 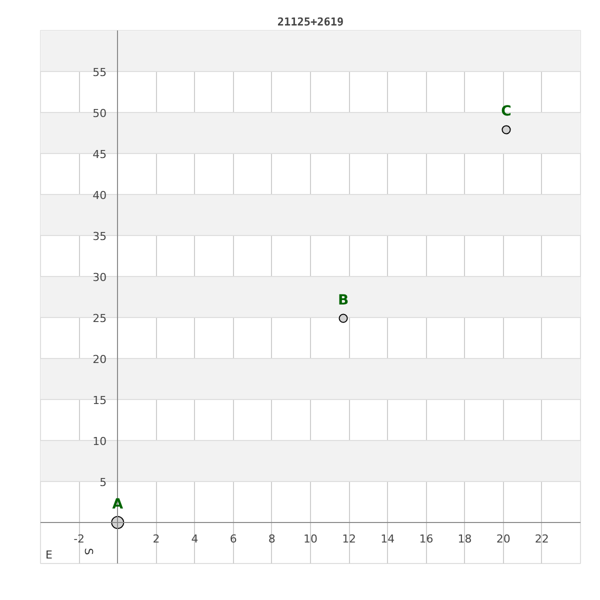 What do you see at coordinates (99, 236) in the screenshot?
I see `y-tick-label: 35` at bounding box center [99, 236].